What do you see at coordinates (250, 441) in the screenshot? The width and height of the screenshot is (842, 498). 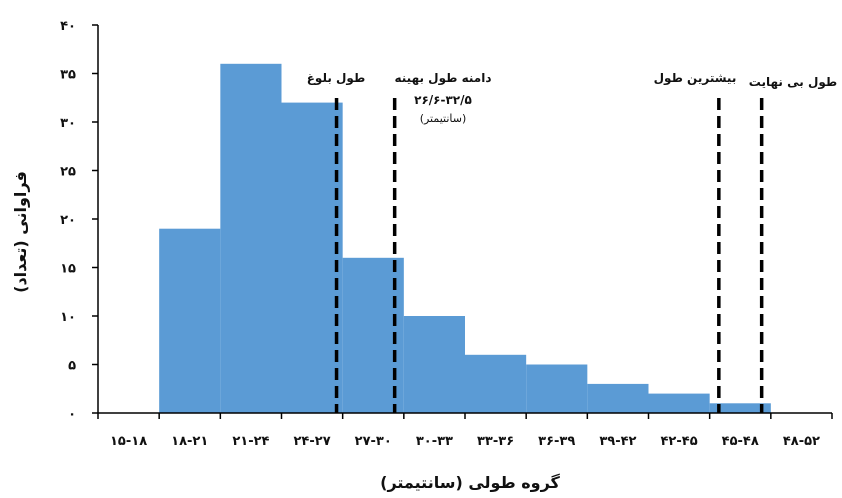 I see `x-tick-label-2: ۲۱-۲۴` at bounding box center [250, 441].